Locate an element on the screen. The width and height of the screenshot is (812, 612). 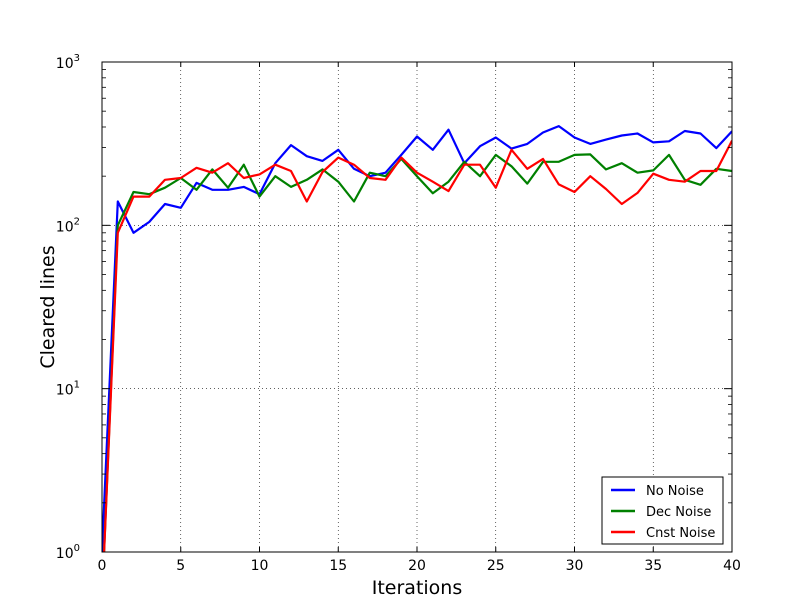
legend-label: No Noise is located at coordinates (675, 491).